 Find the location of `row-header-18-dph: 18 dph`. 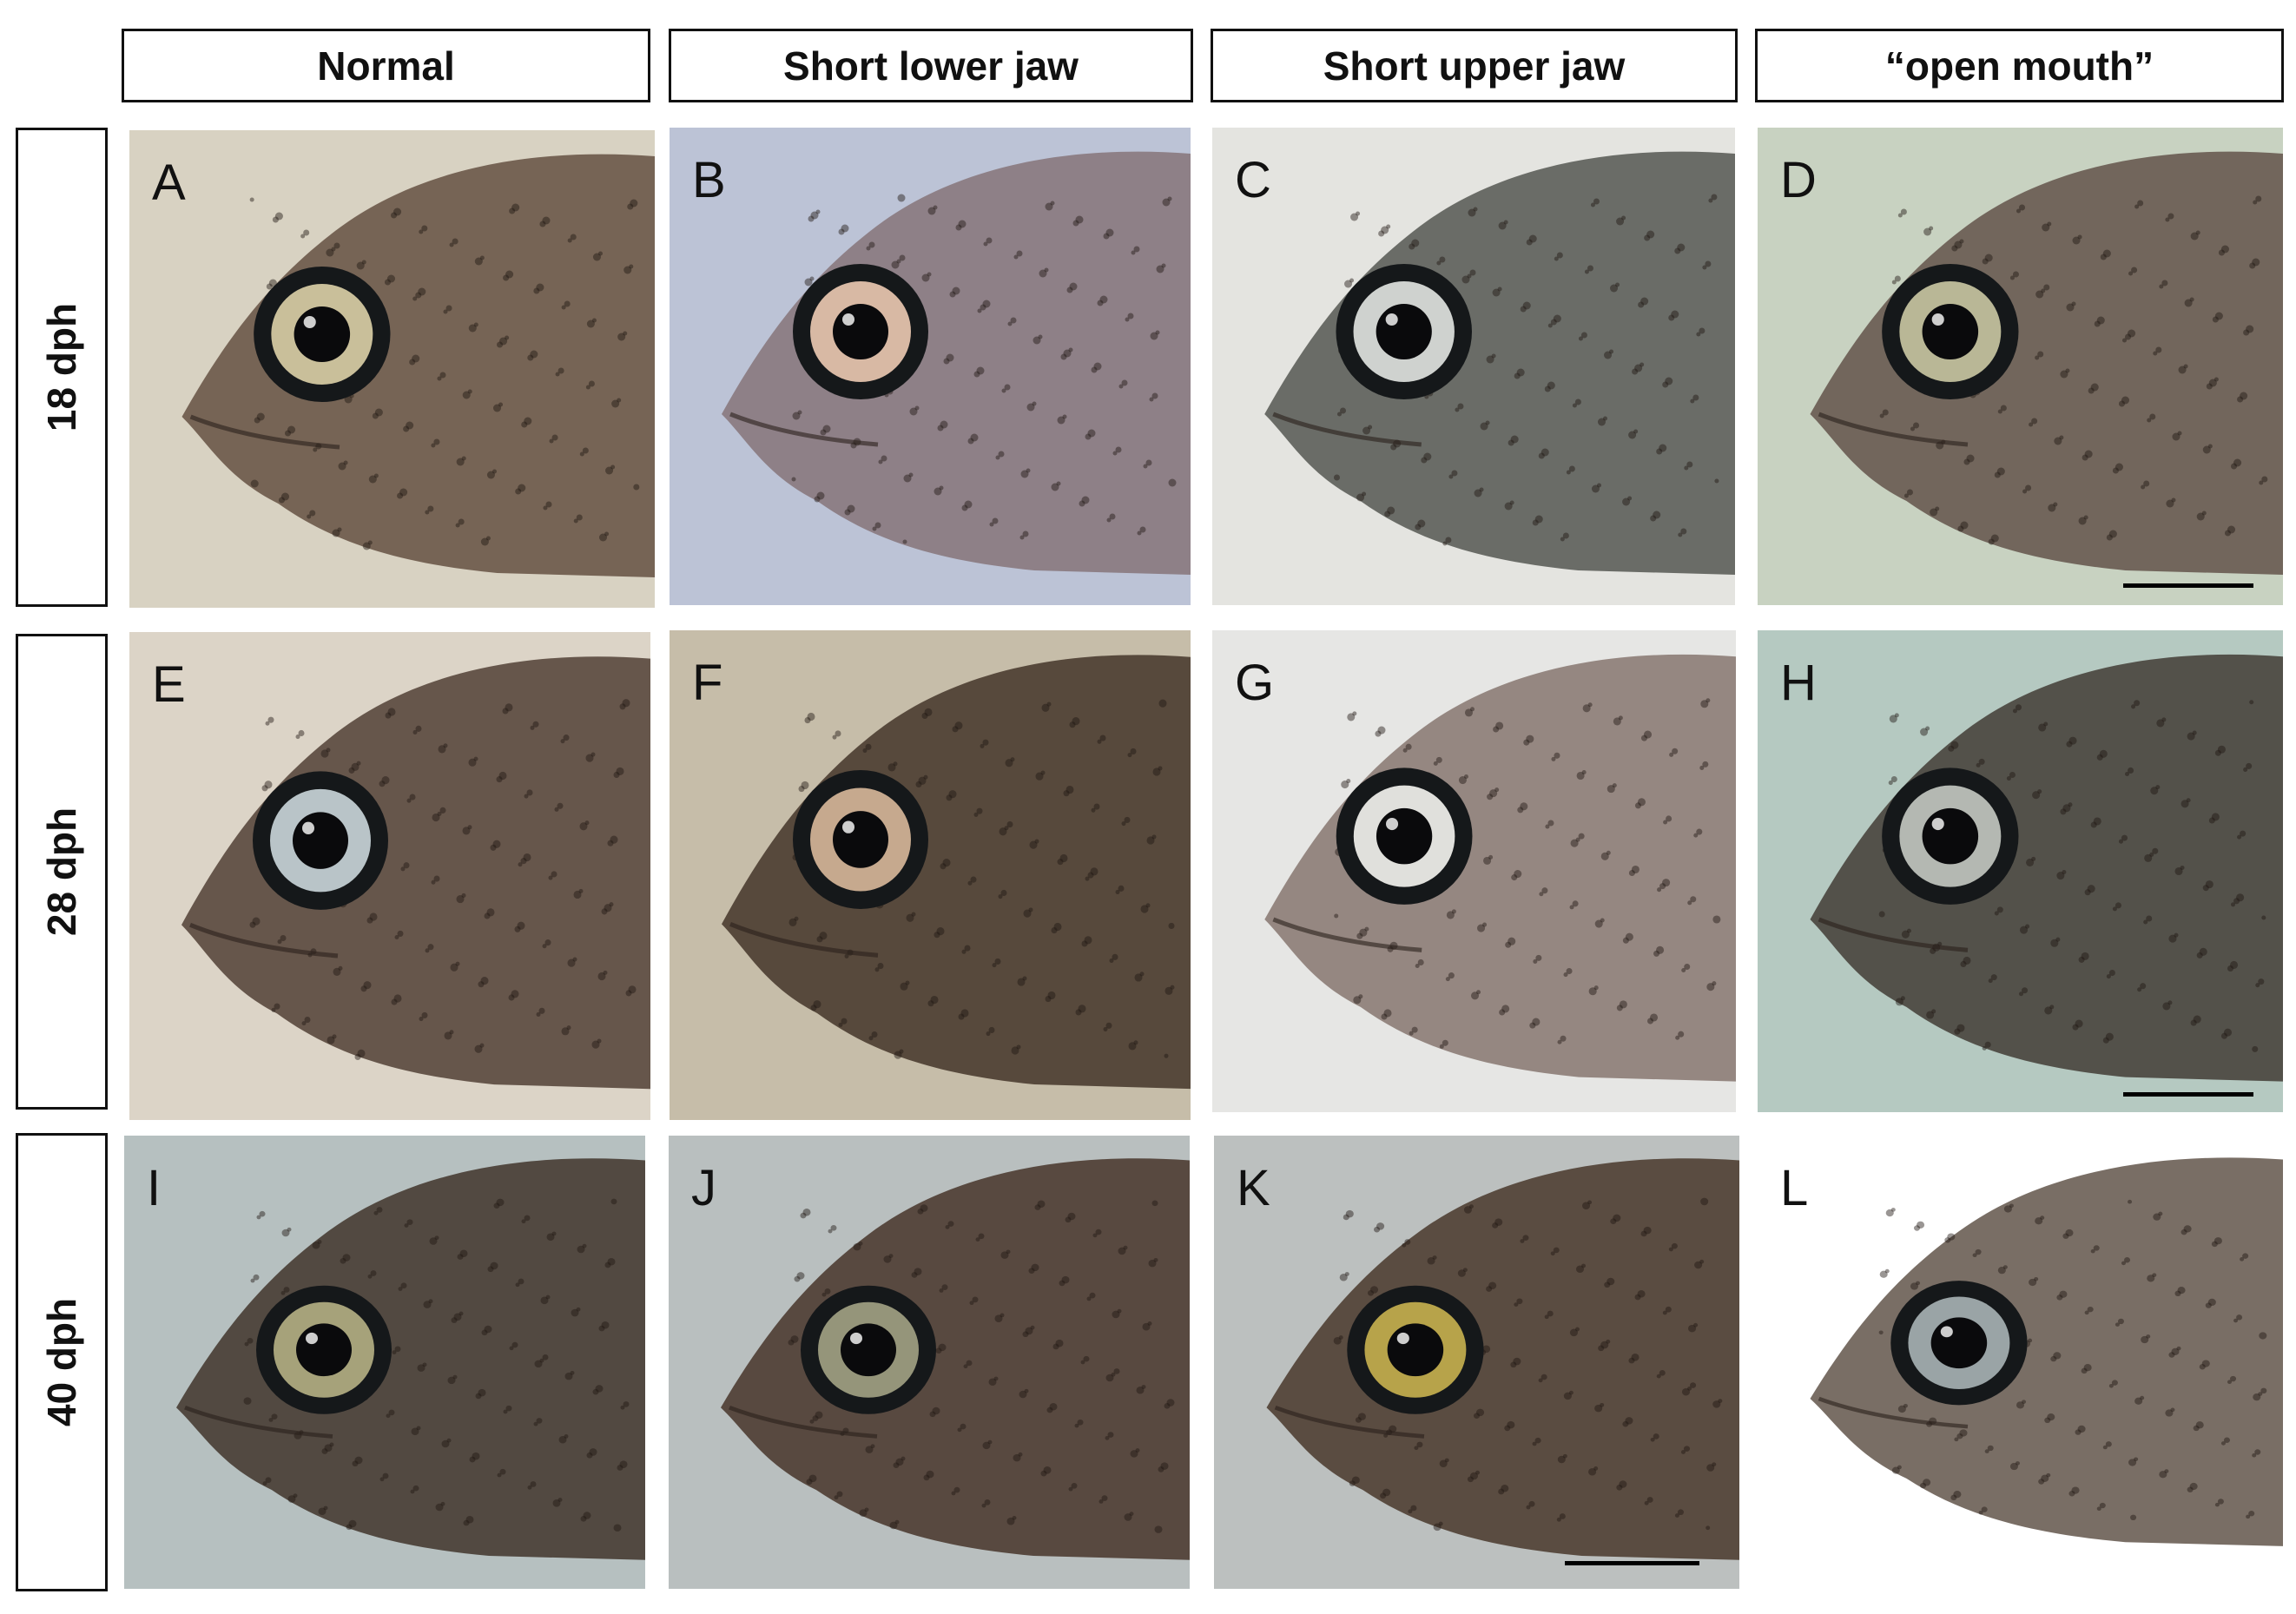

row-header-18-dph: 18 dph is located at coordinates (62, 367).